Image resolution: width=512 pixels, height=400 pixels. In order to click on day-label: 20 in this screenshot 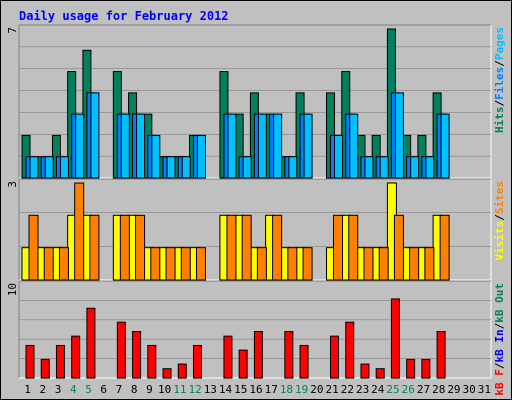, I will do `click(316, 389)`.